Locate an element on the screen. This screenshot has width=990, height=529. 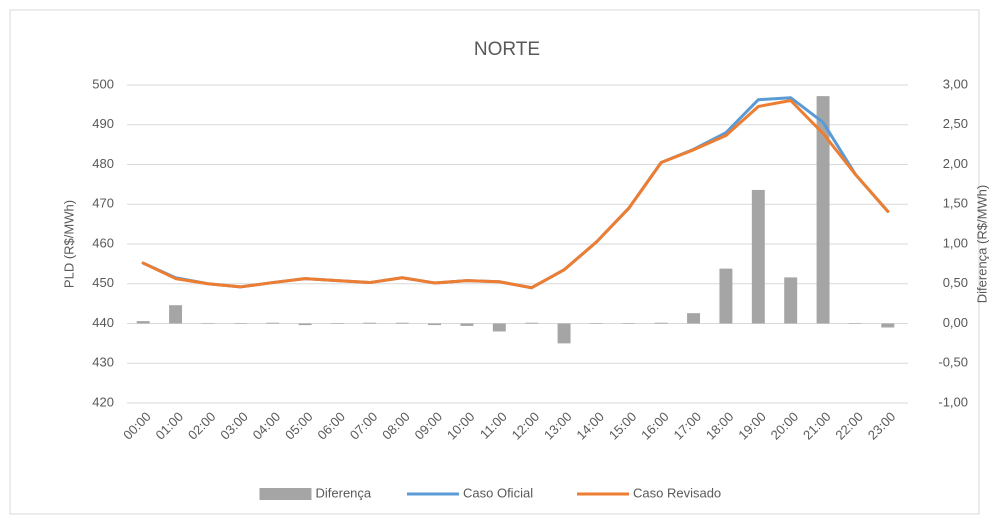
y-tick-label: 440 is located at coordinates (103, 322).